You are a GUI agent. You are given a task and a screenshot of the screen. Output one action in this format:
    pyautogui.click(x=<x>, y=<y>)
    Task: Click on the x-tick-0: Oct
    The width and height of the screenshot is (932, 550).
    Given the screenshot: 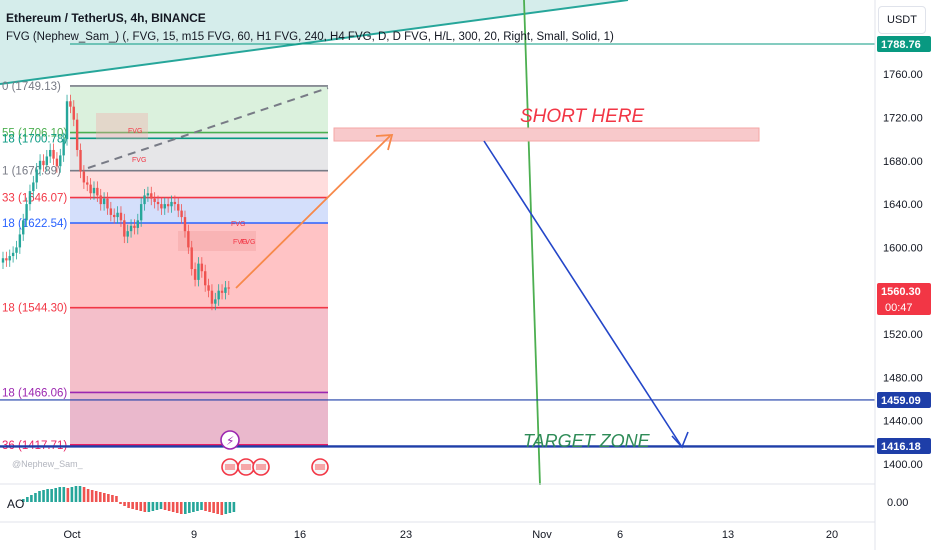 What is the action you would take?
    pyautogui.click(x=71, y=535)
    